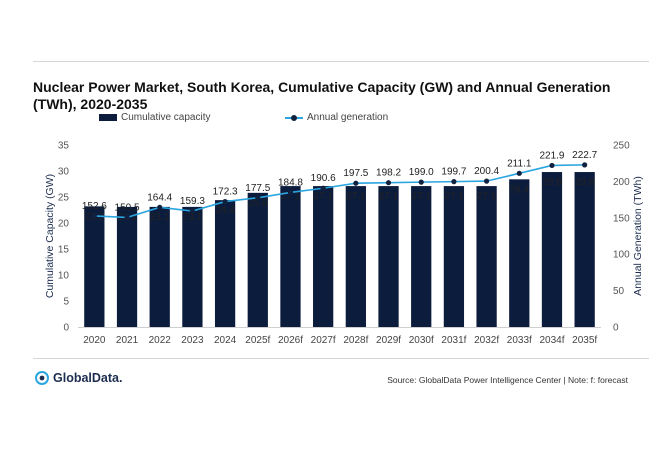 Image resolution: width=650 pixels, height=450 pixels. I want to click on y-left-tick-label: 0, so click(66, 328).